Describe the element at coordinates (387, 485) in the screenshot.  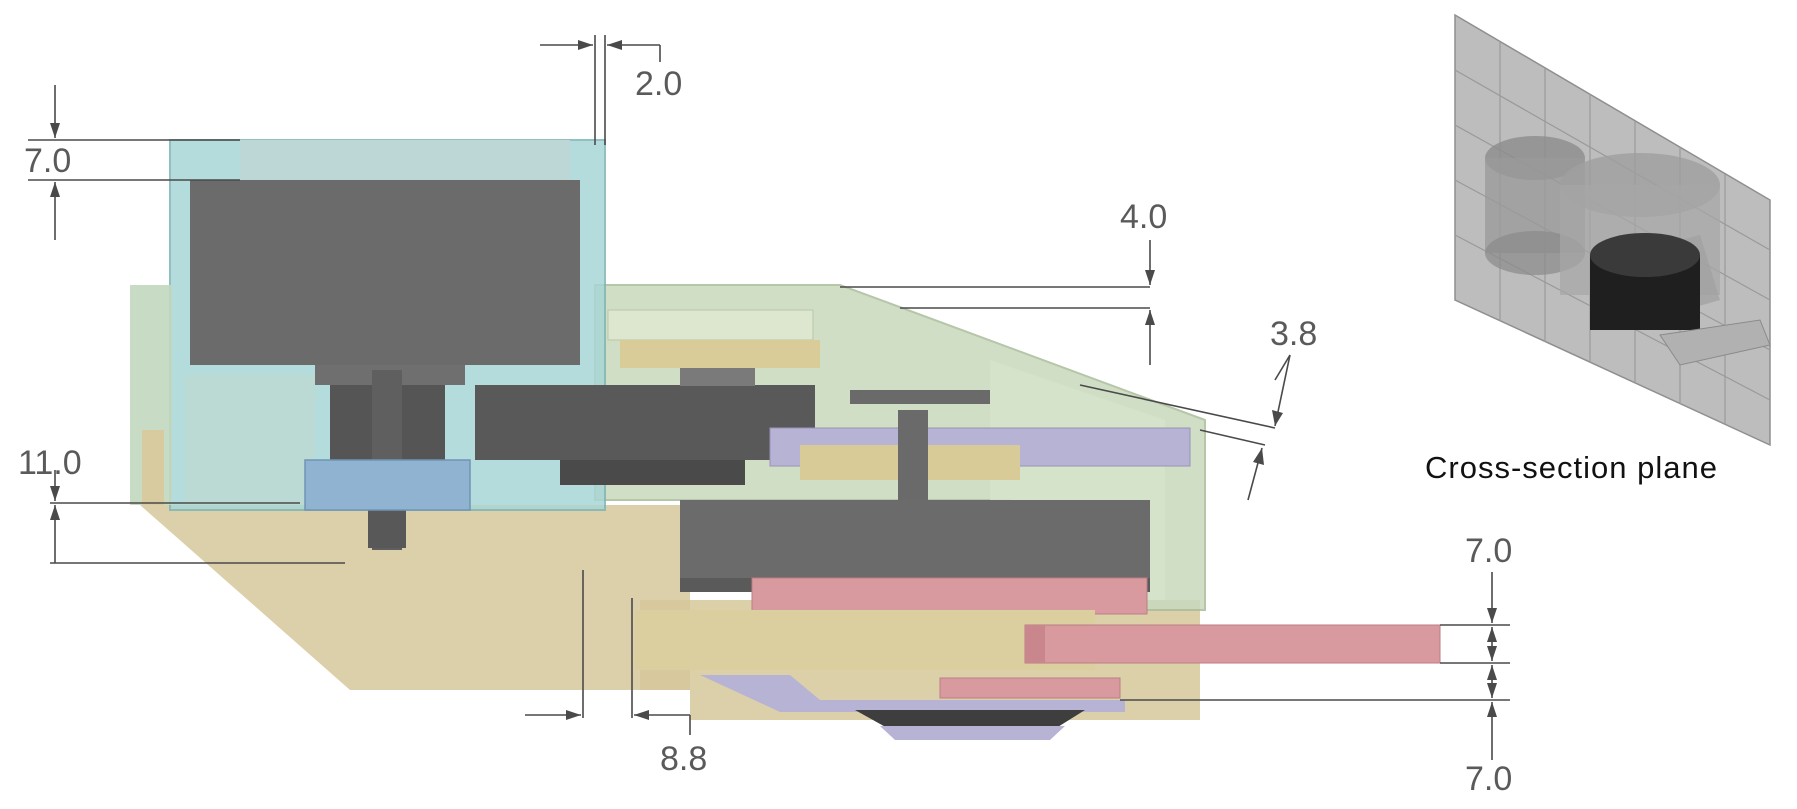
I see `spur-pinion` at that location.